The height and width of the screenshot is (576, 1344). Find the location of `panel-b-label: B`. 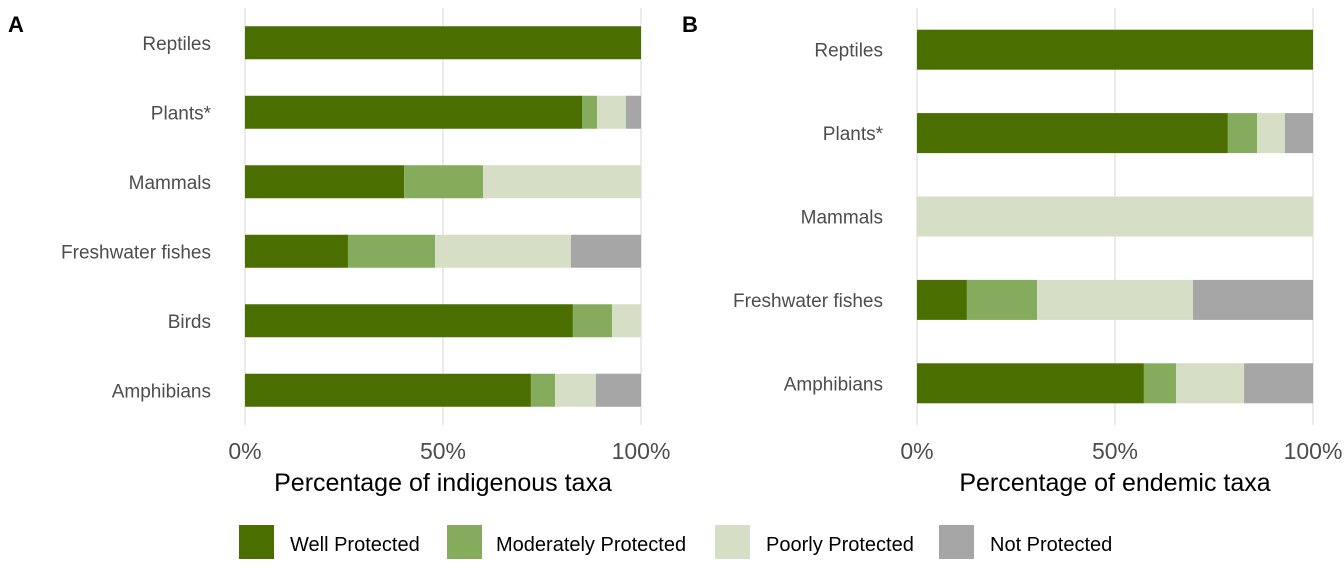

panel-b-label: B is located at coordinates (690, 24).